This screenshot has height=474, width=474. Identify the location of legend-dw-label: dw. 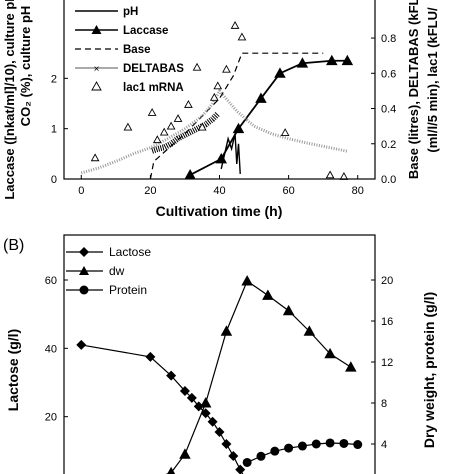
(117, 271).